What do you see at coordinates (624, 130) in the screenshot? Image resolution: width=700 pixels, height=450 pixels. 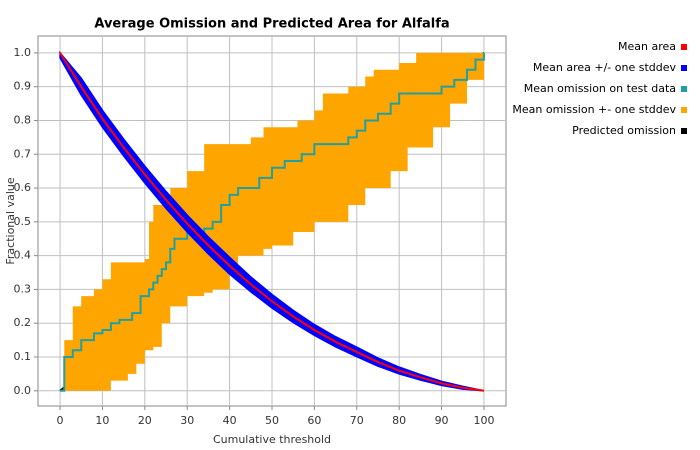 I see `legend-label: Predicted omission` at bounding box center [624, 130].